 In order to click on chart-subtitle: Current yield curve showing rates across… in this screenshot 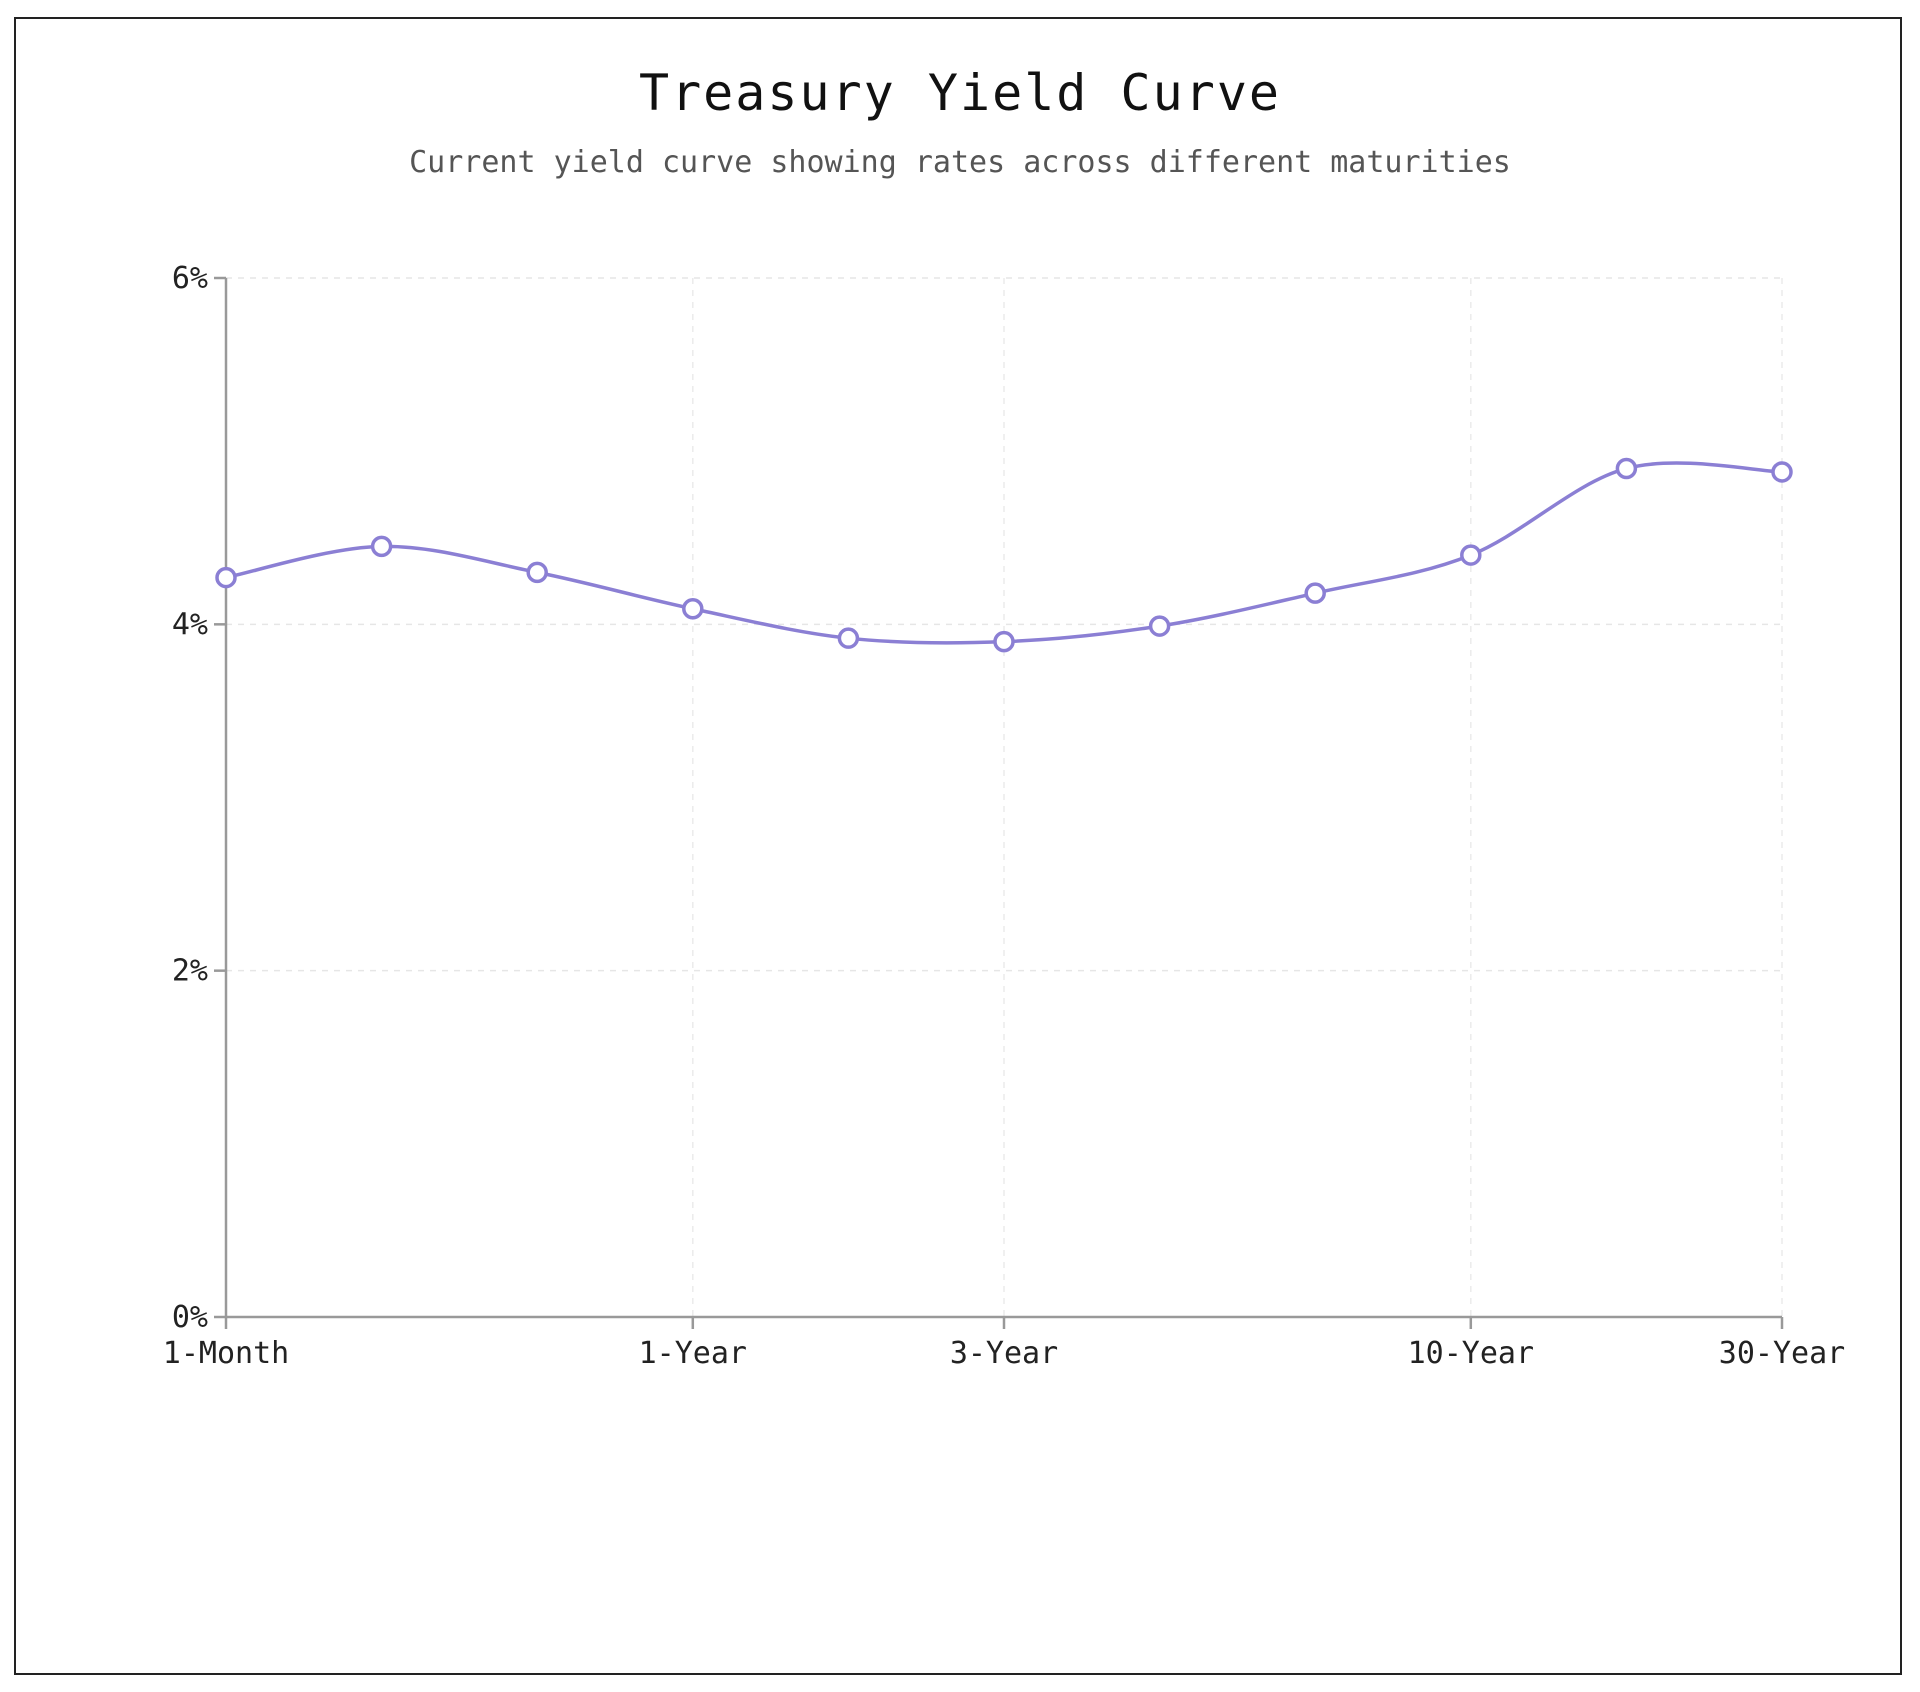, I will do `click(960, 162)`.